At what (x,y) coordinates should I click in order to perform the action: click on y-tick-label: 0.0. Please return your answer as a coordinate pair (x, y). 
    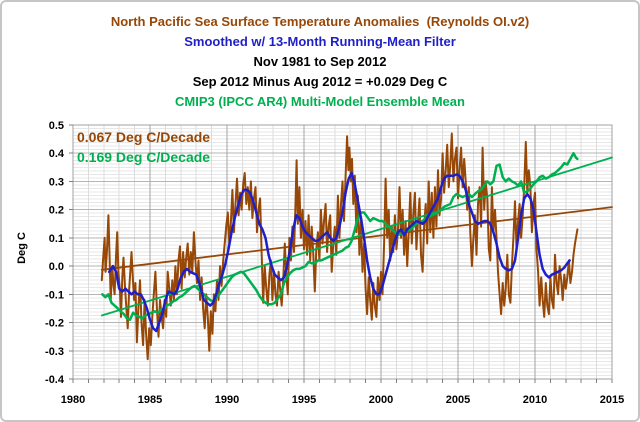
    Looking at the image, I should click on (56, 267).